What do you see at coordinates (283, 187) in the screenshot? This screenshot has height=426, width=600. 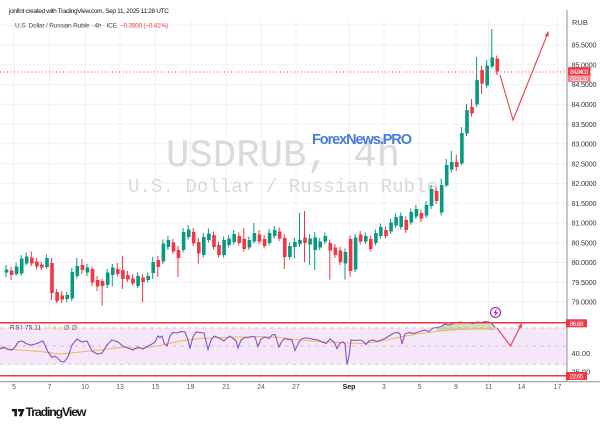 I see `svg-text: U.S. Dollar / Russian Ruble` at bounding box center [283, 187].